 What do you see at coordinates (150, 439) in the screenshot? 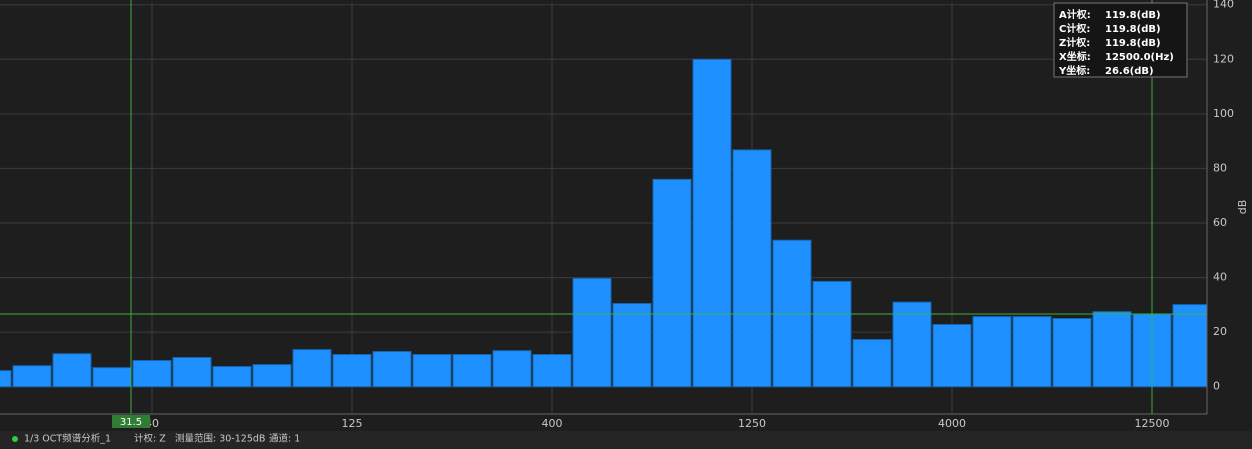
I see `status-weighting: 计权: Z` at bounding box center [150, 439].